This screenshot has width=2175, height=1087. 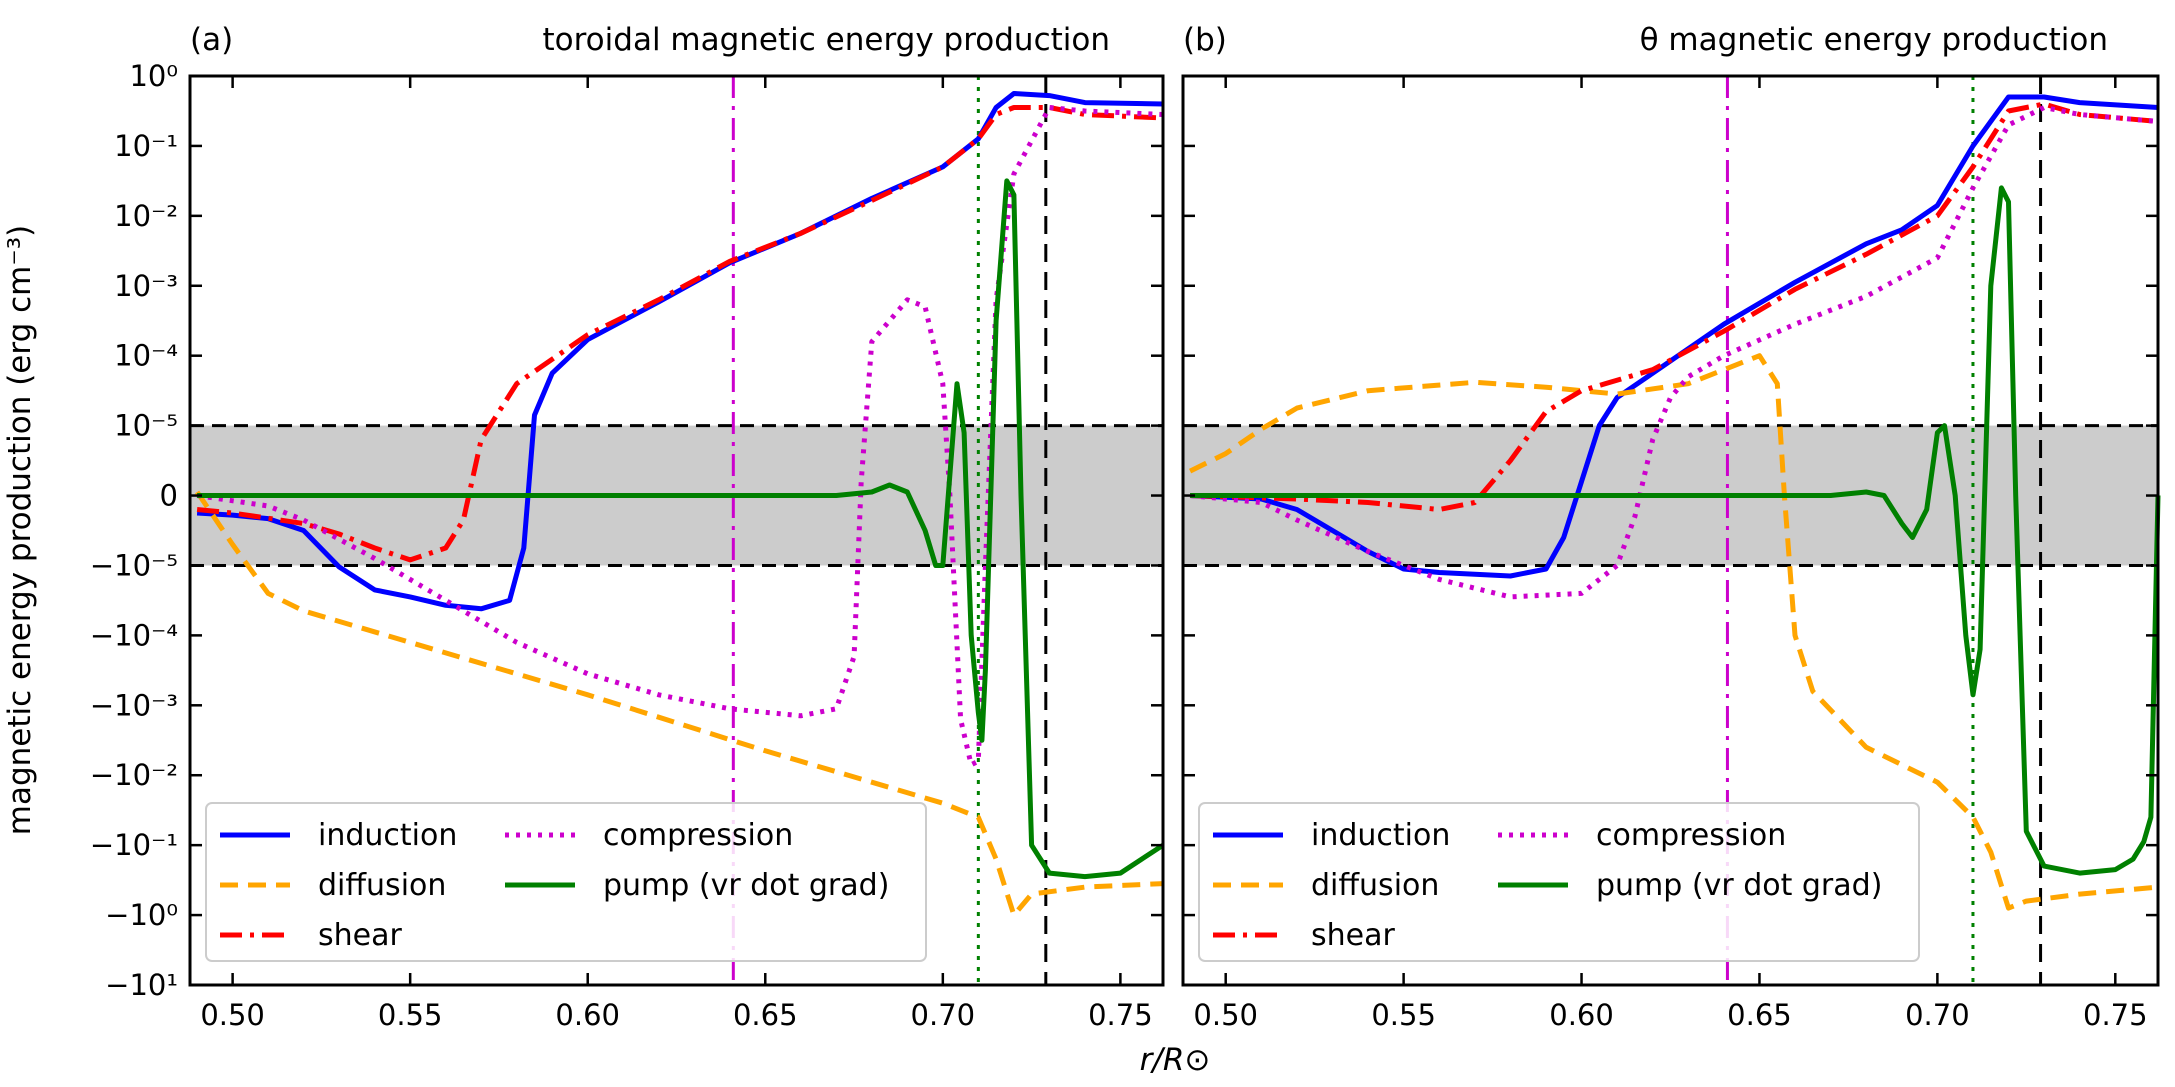 What do you see at coordinates (1691, 835) in the screenshot?
I see `panel-b-legend-label: compression` at bounding box center [1691, 835].